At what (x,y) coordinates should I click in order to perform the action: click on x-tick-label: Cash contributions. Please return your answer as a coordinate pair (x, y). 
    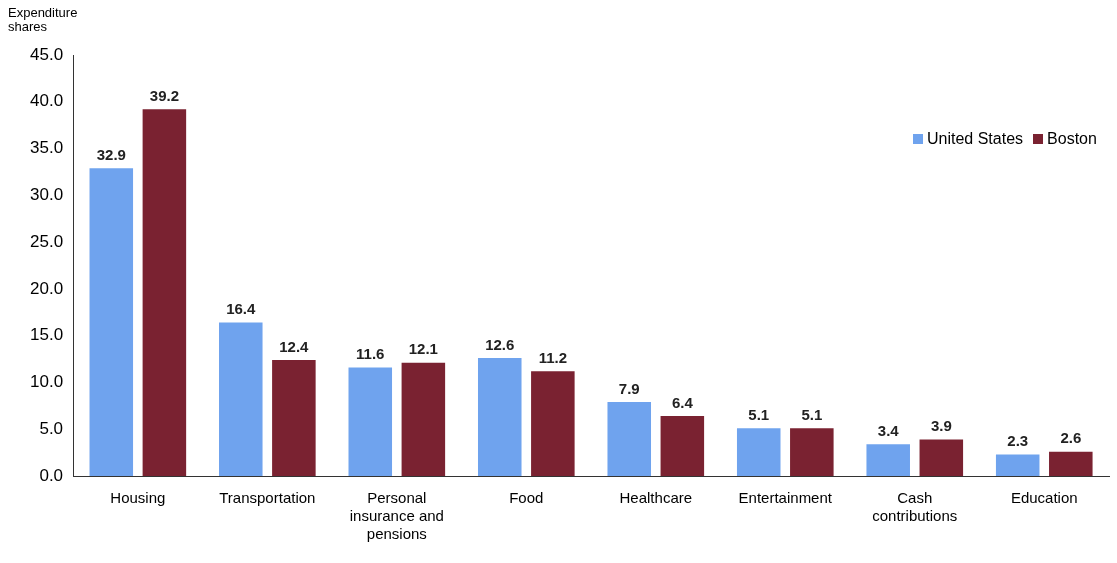
    Looking at the image, I should click on (915, 507).